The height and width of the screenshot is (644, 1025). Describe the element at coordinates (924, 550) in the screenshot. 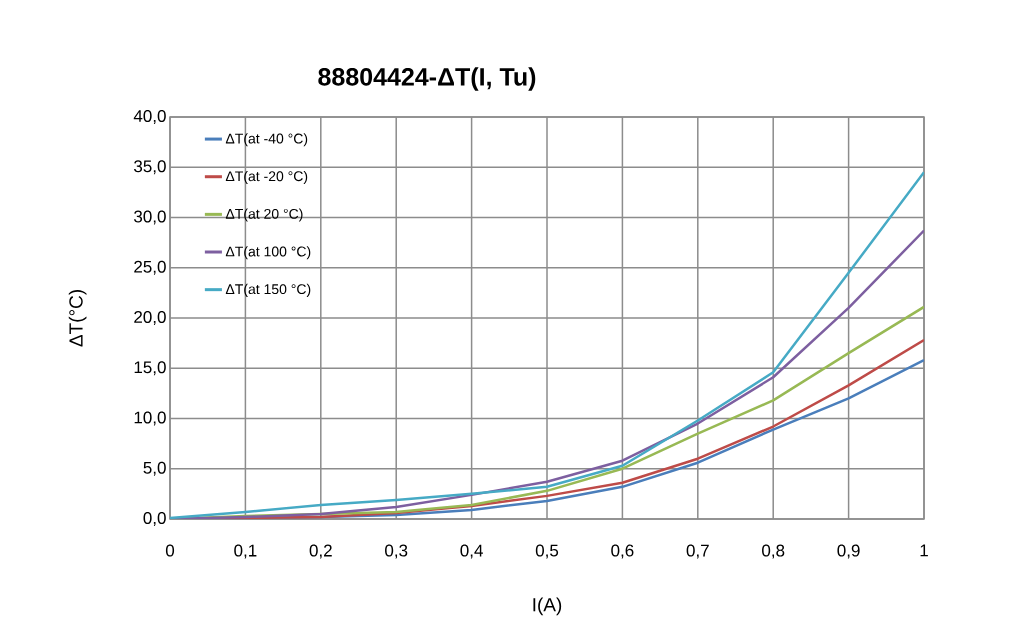

I see `x-tick-label: 1` at that location.